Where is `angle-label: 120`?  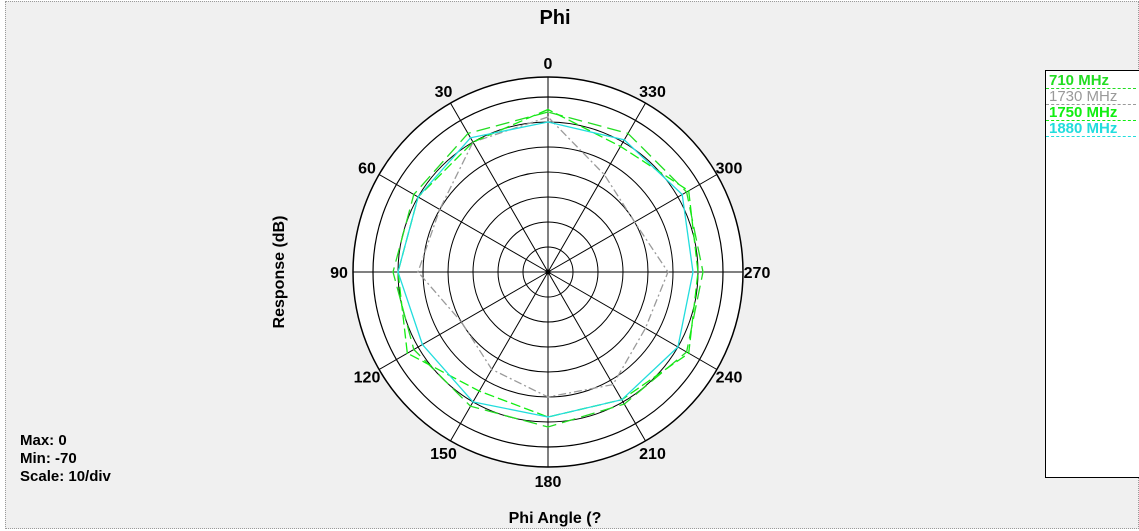 angle-label: 120 is located at coordinates (367, 378).